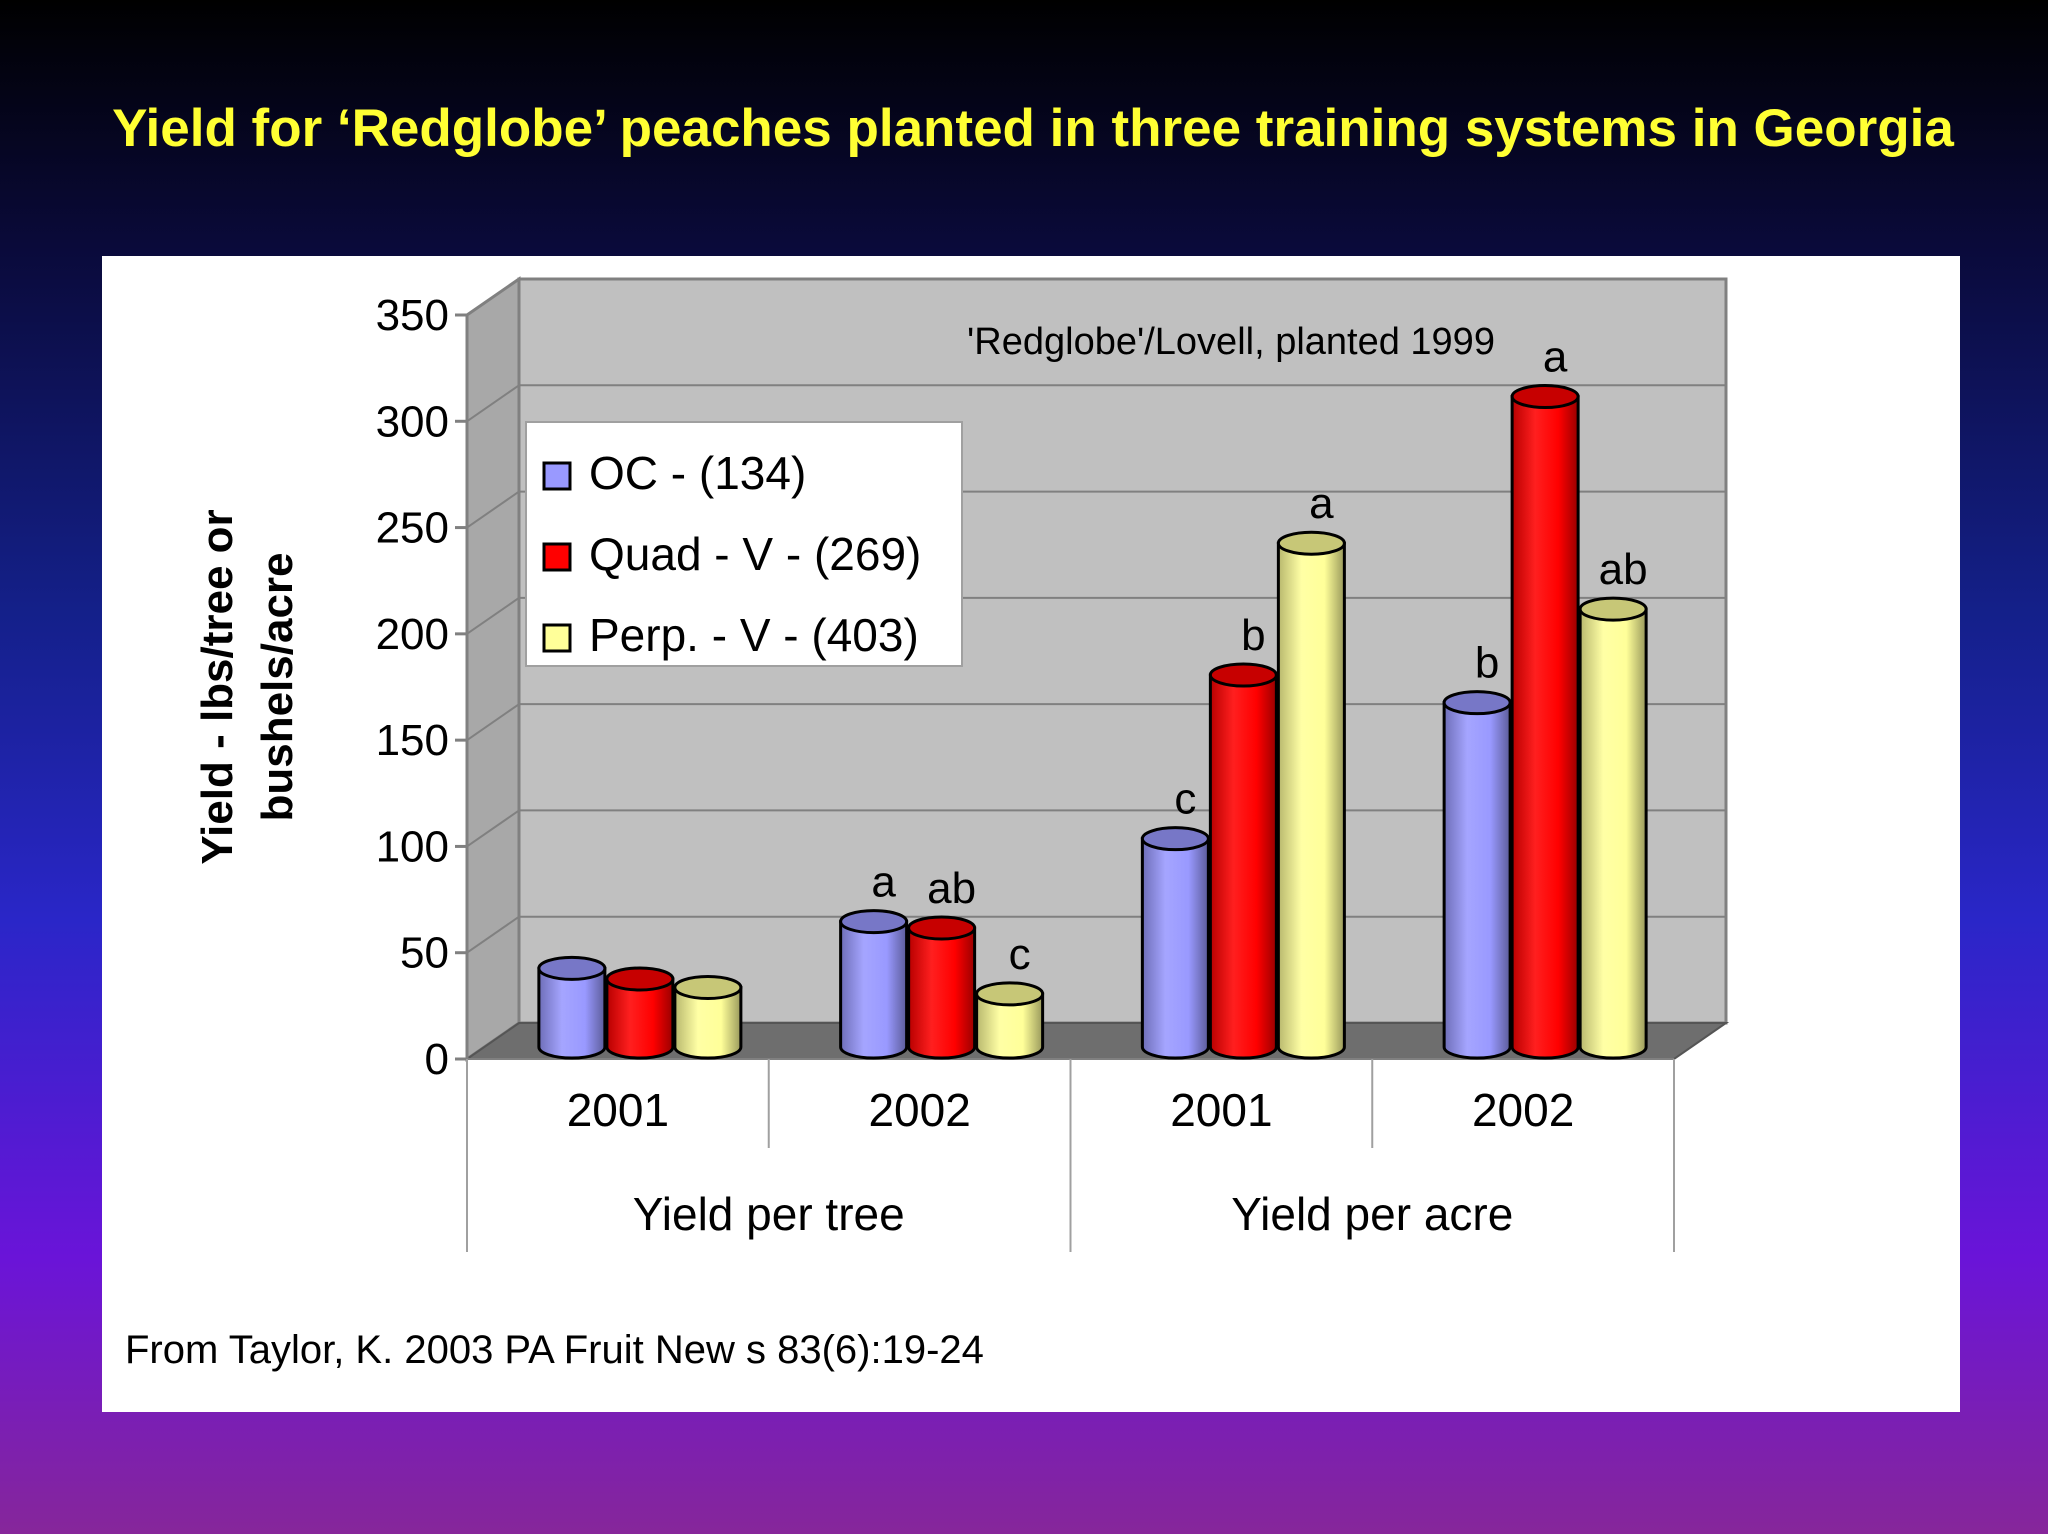 This screenshot has height=1534, width=2048. I want to click on y-tick-label: 0, so click(437, 1059).